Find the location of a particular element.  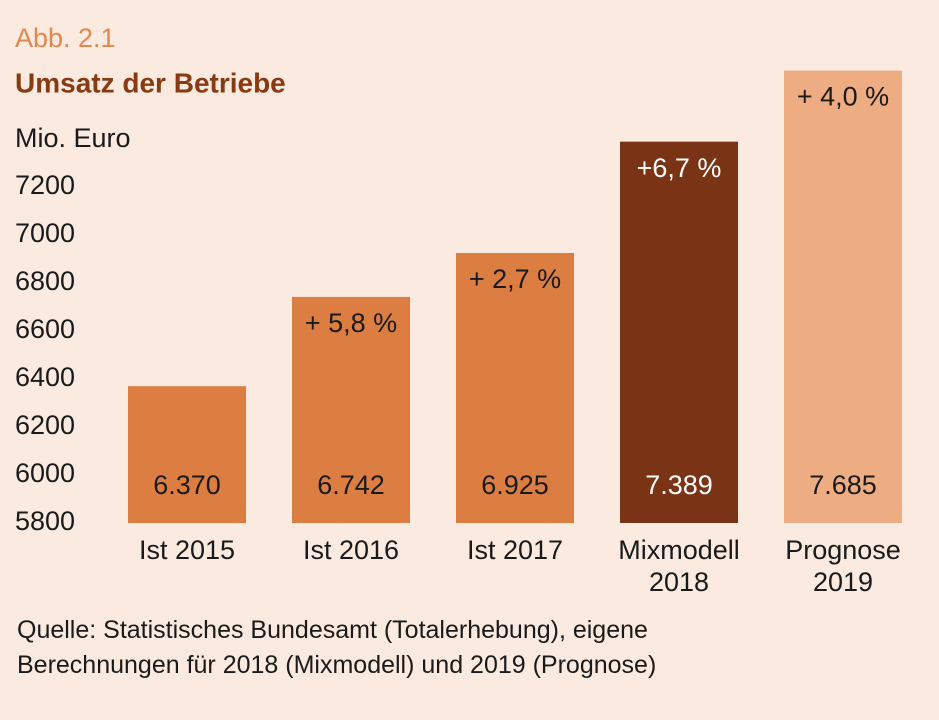

chart-title: Umsatz der Betriebe is located at coordinates (150, 82).